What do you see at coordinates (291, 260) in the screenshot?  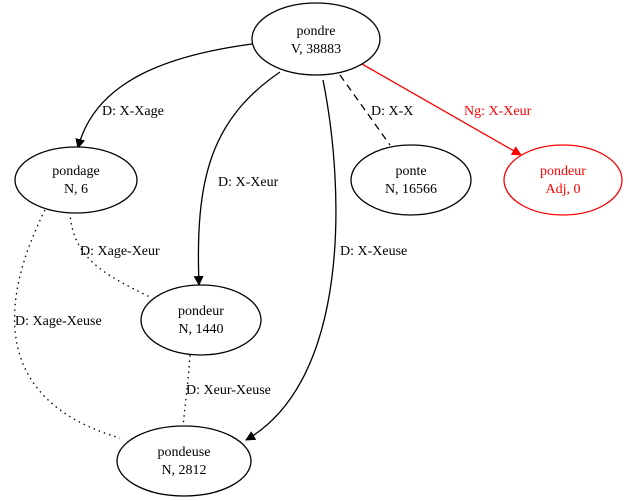 I see `edge-line-pondre-pondeuse` at bounding box center [291, 260].